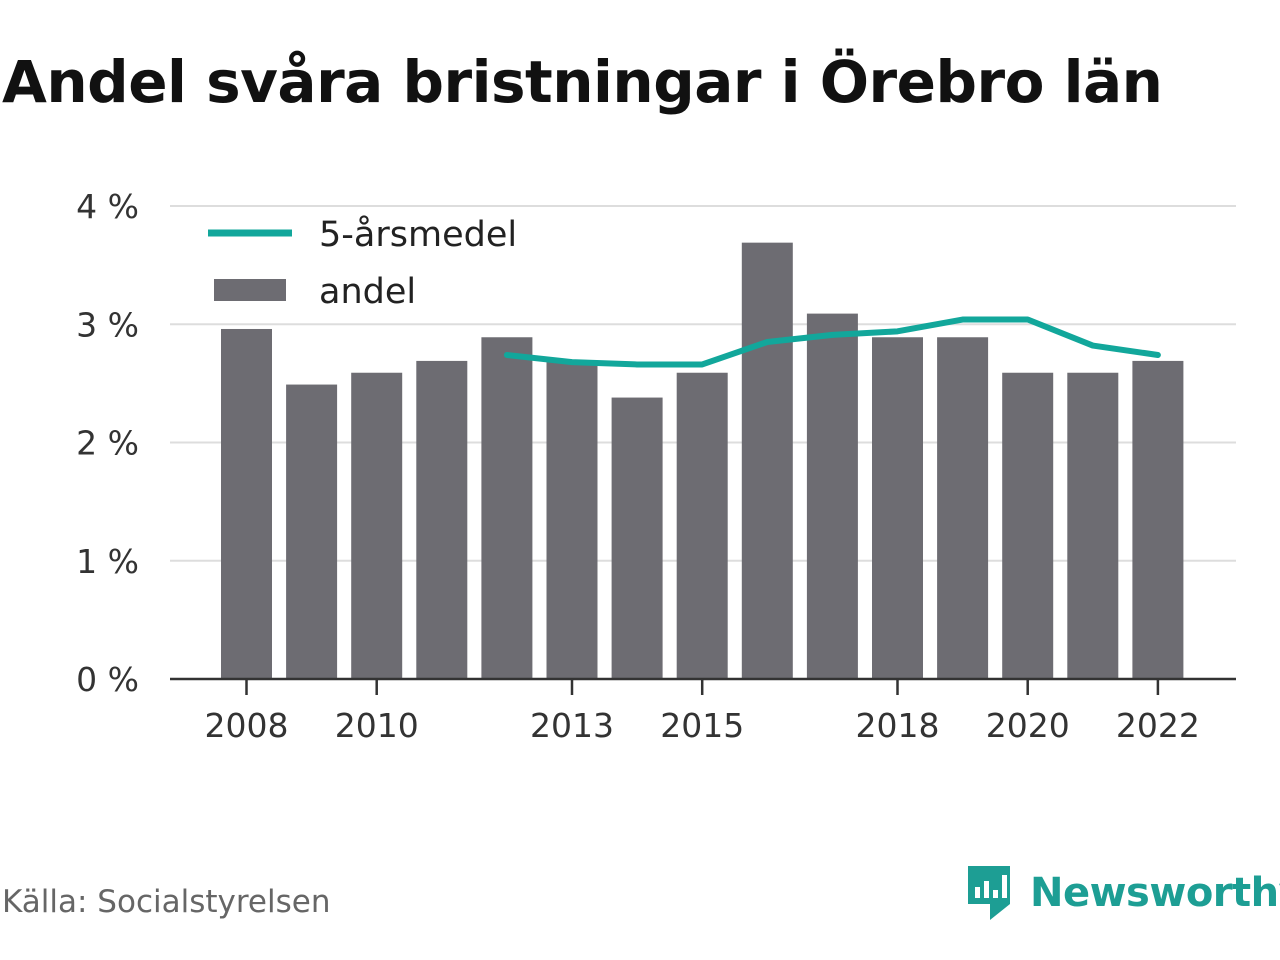 The height and width of the screenshot is (960, 1280). Describe the element at coordinates (1158, 725) in the screenshot. I see `x-tick-label: 2022` at that location.